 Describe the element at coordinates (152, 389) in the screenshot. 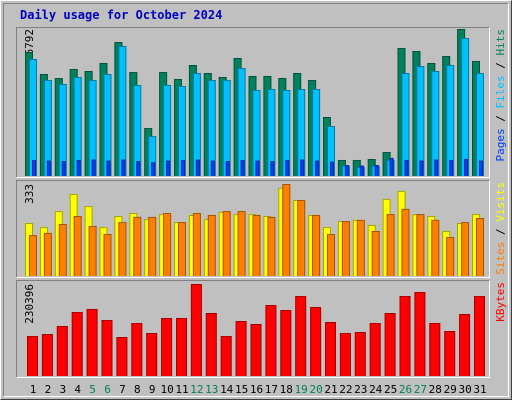

I see `x-tick-label: 9` at that location.